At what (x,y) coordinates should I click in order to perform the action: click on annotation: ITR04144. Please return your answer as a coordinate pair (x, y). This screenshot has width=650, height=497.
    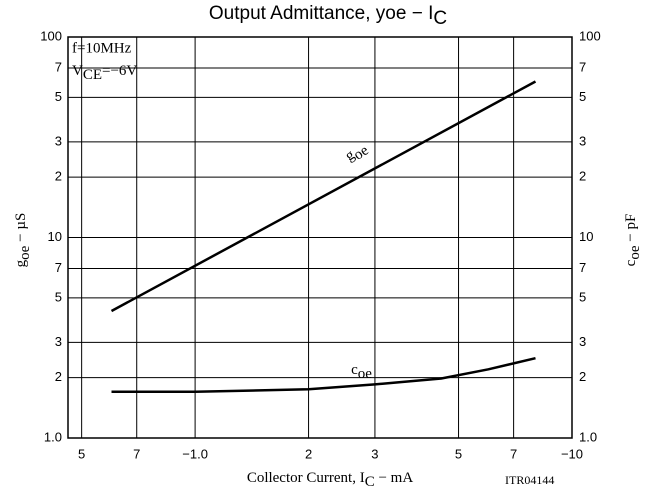
    Looking at the image, I should click on (529, 480).